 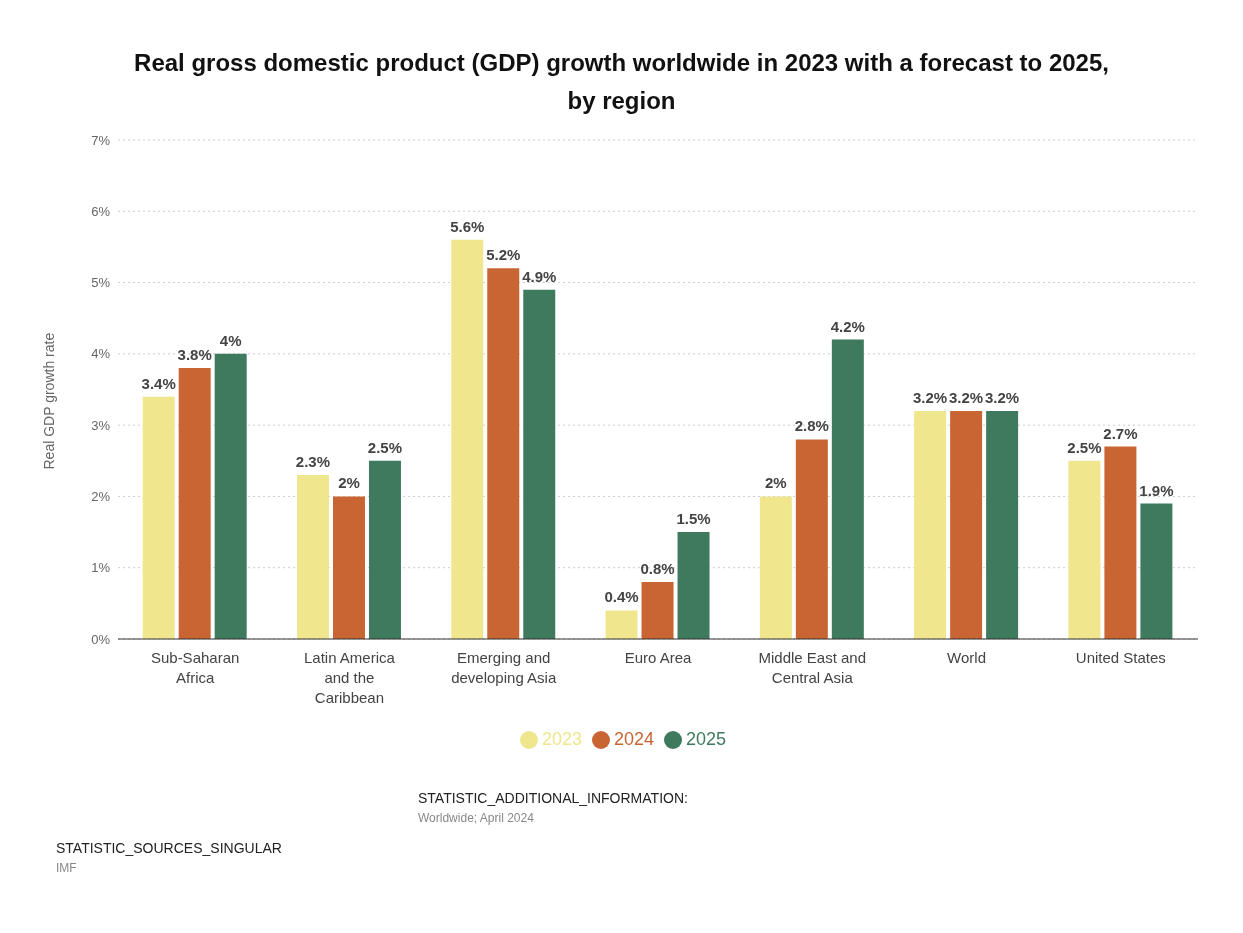 I want to click on data-label: 2.7%, so click(x=1120, y=433).